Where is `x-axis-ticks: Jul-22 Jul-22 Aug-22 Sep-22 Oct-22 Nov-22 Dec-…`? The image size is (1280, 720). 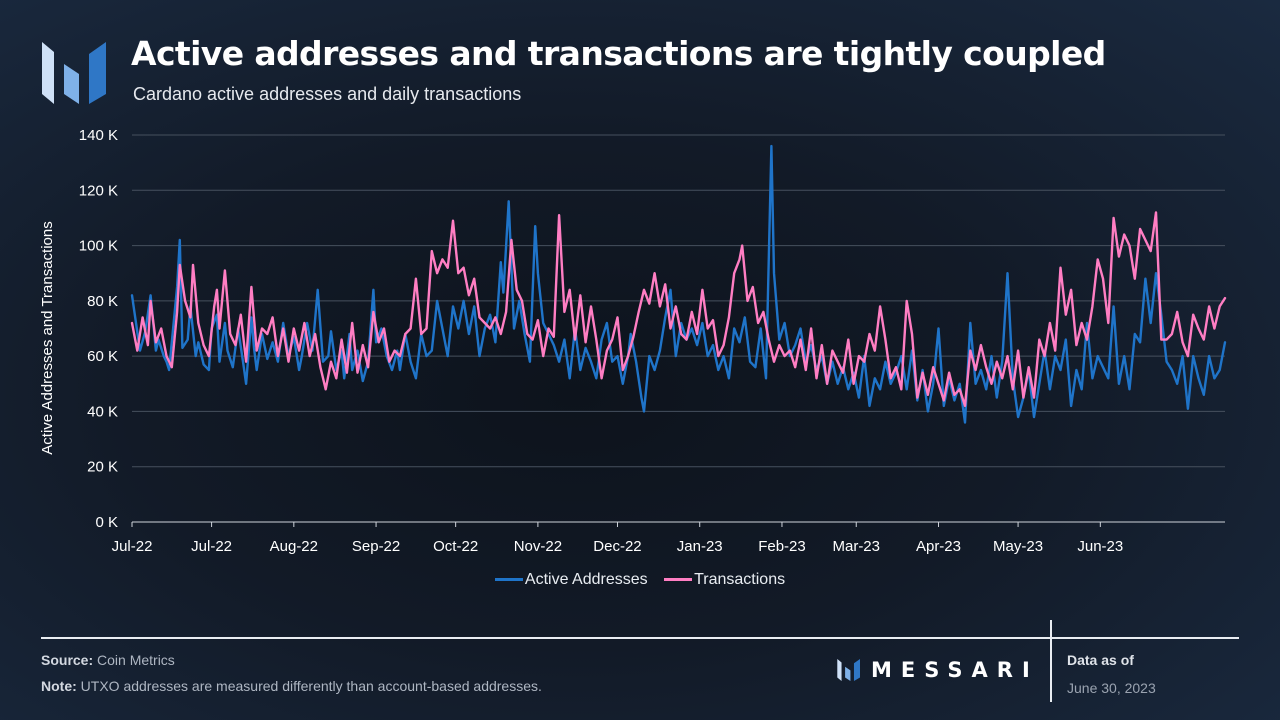 x-axis-ticks: Jul-22 Jul-22 Aug-22 Sep-22 Oct-22 Nov-22 Dec-… is located at coordinates (617, 538).